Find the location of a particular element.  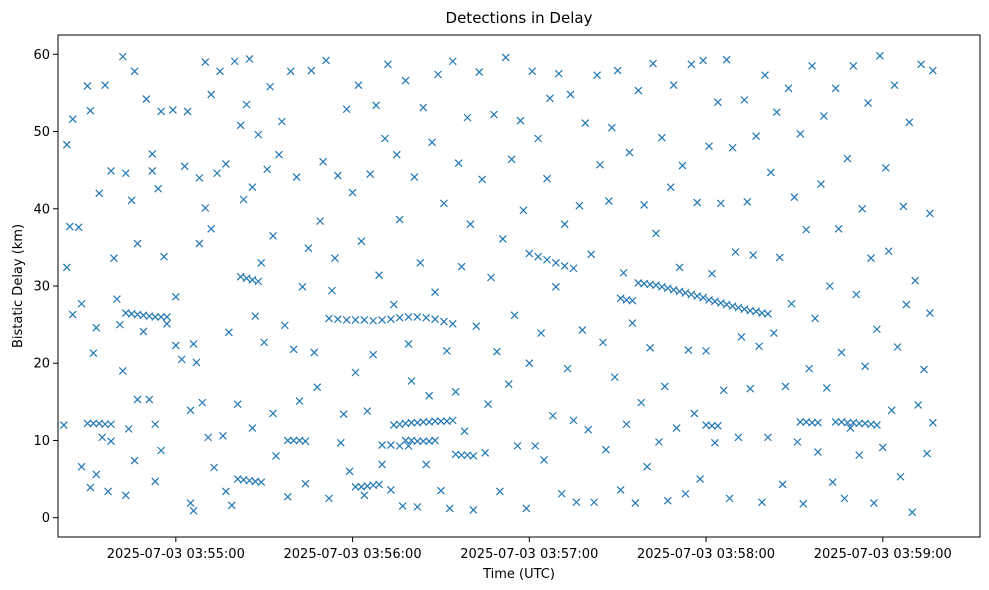

y-tick-label: 0 is located at coordinates (46, 518).